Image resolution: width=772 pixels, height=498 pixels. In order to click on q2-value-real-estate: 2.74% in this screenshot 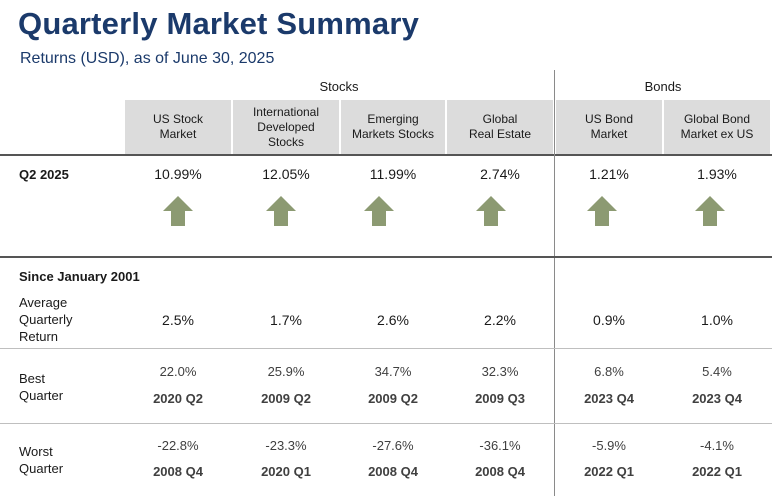, I will do `click(500, 174)`.